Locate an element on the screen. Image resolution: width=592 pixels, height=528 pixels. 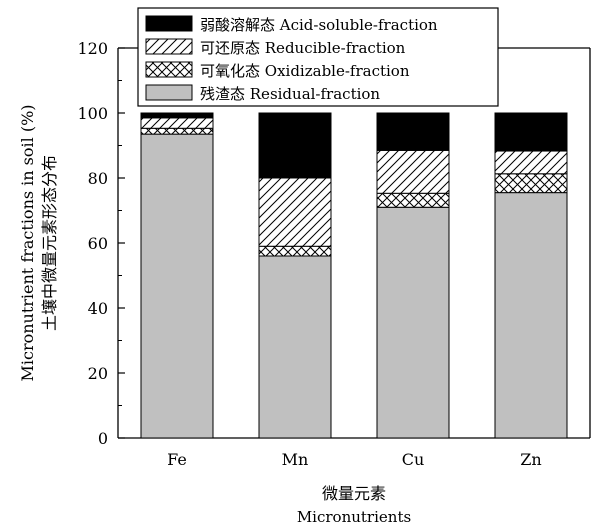
x-tick-label: Fe is located at coordinates (177, 459).